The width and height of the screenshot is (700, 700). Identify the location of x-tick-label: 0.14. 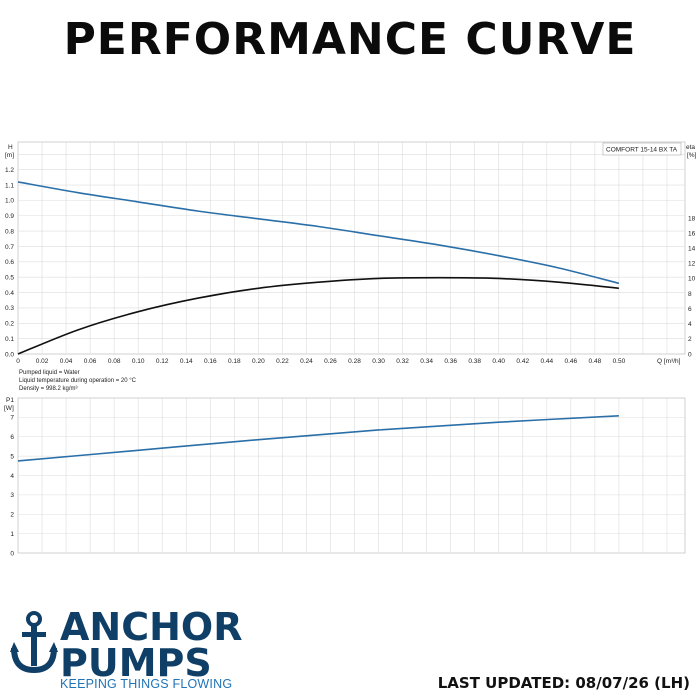
(186, 361).